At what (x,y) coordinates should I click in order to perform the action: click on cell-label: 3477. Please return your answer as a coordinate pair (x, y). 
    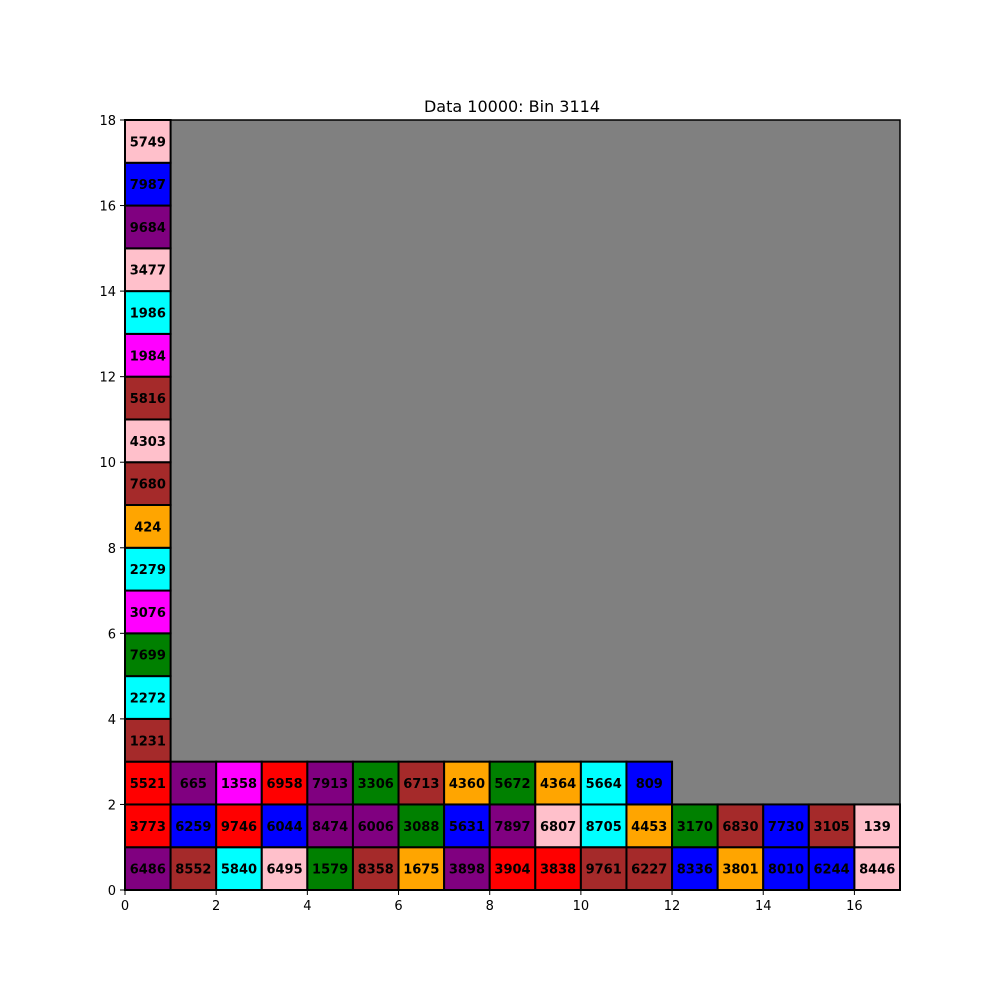
    Looking at the image, I should click on (148, 271).